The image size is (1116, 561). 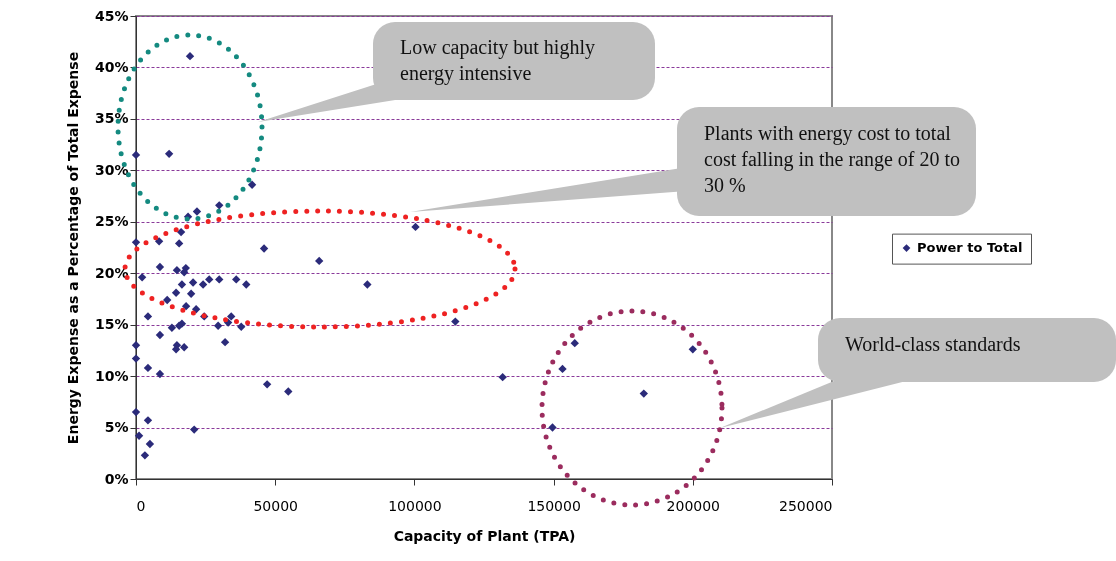 What do you see at coordinates (111, 375) in the screenshot?
I see `y-tick-label: 10%` at bounding box center [111, 375].